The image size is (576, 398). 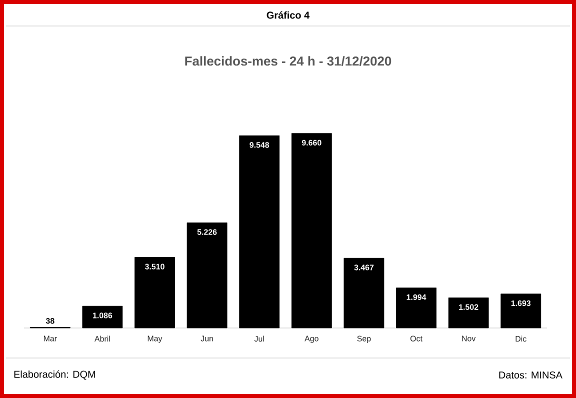 What do you see at coordinates (55, 375) in the screenshot?
I see `text: Elaboración: DQM` at bounding box center [55, 375].